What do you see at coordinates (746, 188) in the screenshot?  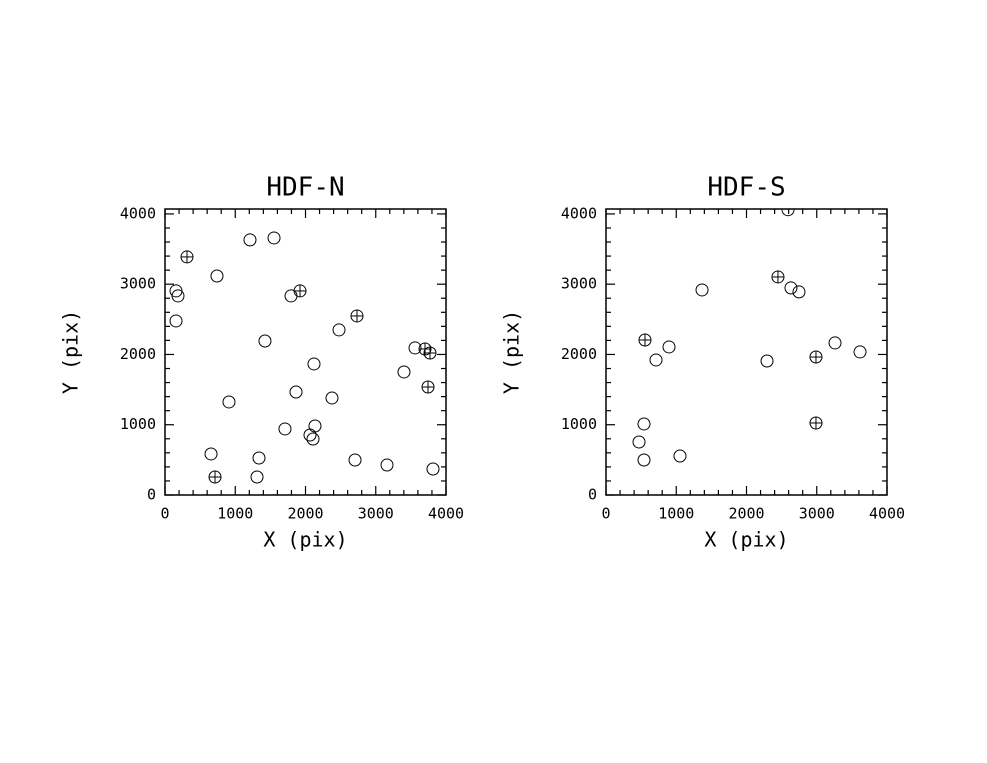 I see `chart-title: HDF-S` at bounding box center [746, 188].